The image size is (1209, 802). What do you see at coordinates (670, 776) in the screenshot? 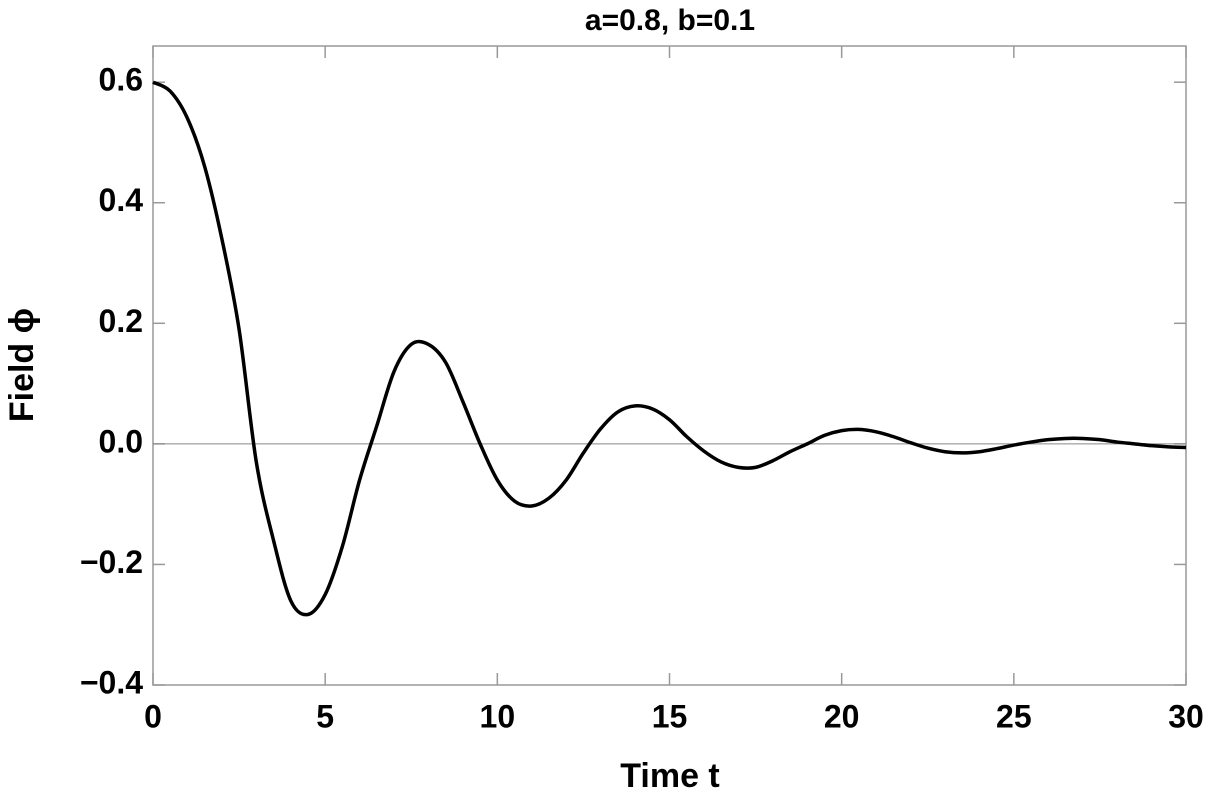
I see `x-axis-label: Time t` at bounding box center [670, 776].